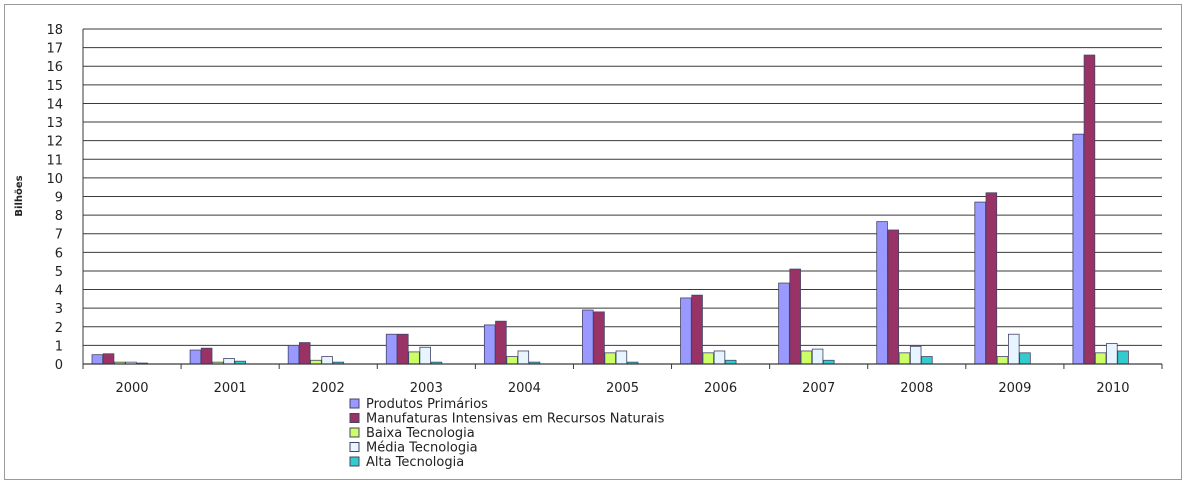  Describe the element at coordinates (131, 388) in the screenshot. I see `x-tick-label: 2000` at that location.